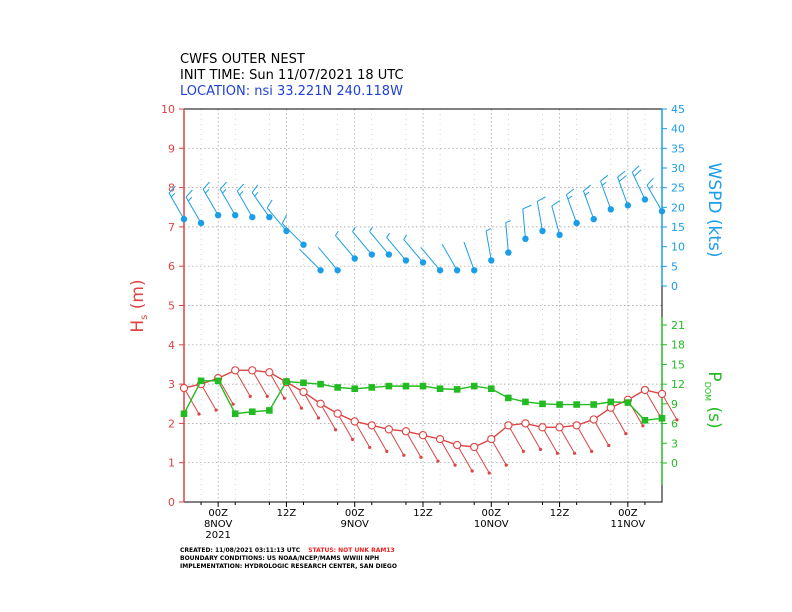  I want to click on x-tick-label: 12Z, so click(287, 513).